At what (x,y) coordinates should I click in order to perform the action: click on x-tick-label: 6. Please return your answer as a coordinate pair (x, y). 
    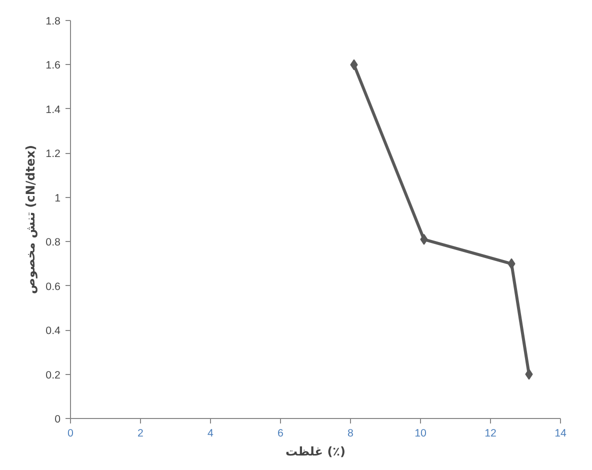
    Looking at the image, I should click on (281, 434).